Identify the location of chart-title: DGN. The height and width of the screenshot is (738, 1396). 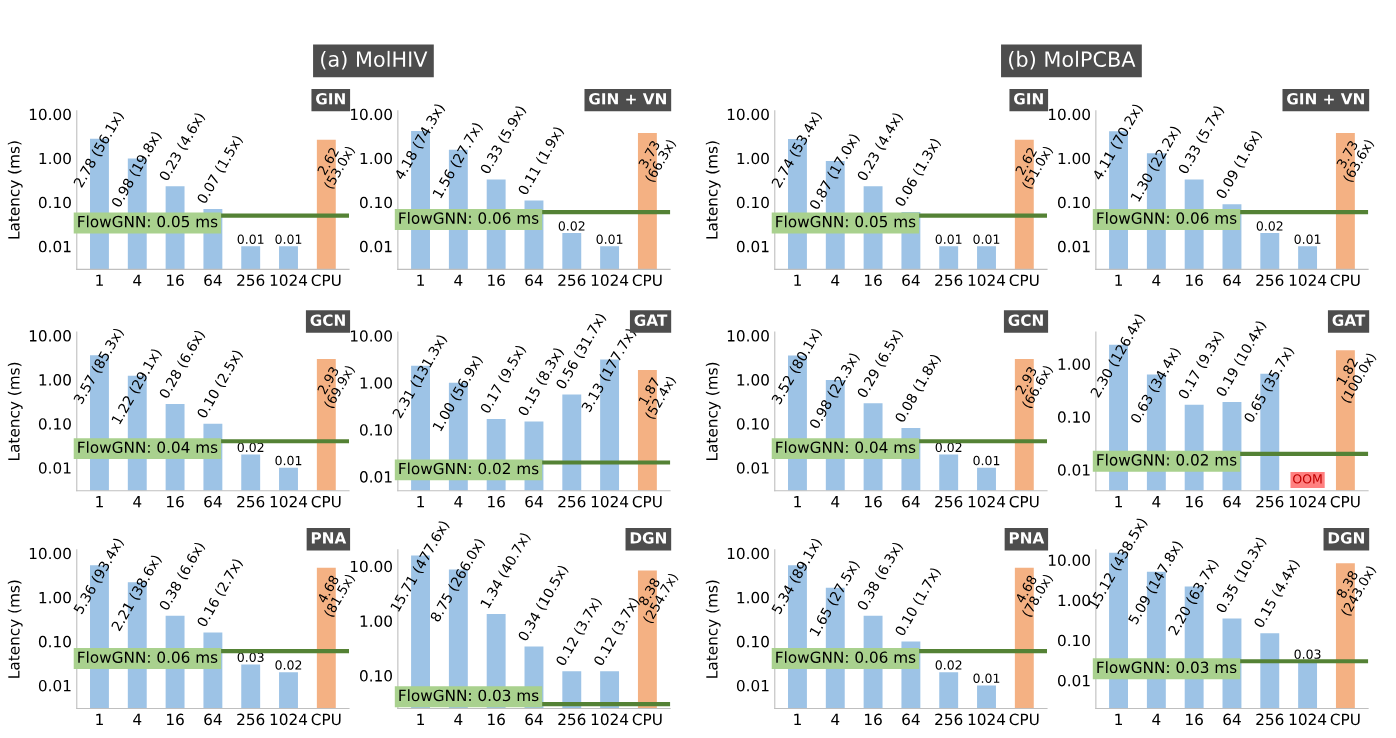
(1346, 538).